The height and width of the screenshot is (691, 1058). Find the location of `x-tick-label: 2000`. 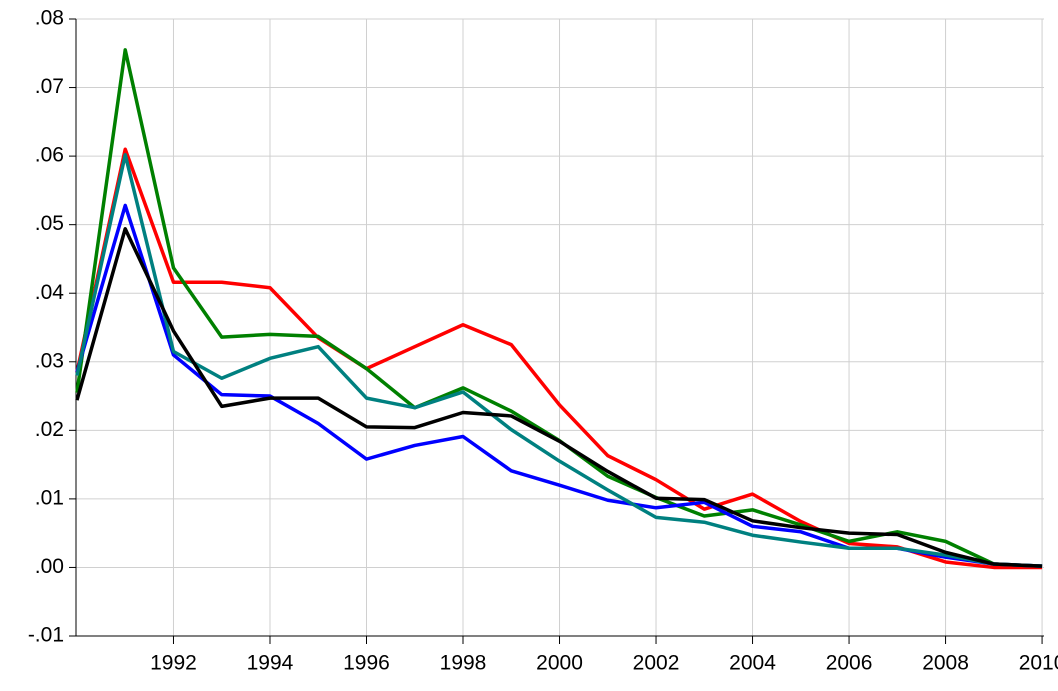

x-tick-label: 2000 is located at coordinates (559, 663).